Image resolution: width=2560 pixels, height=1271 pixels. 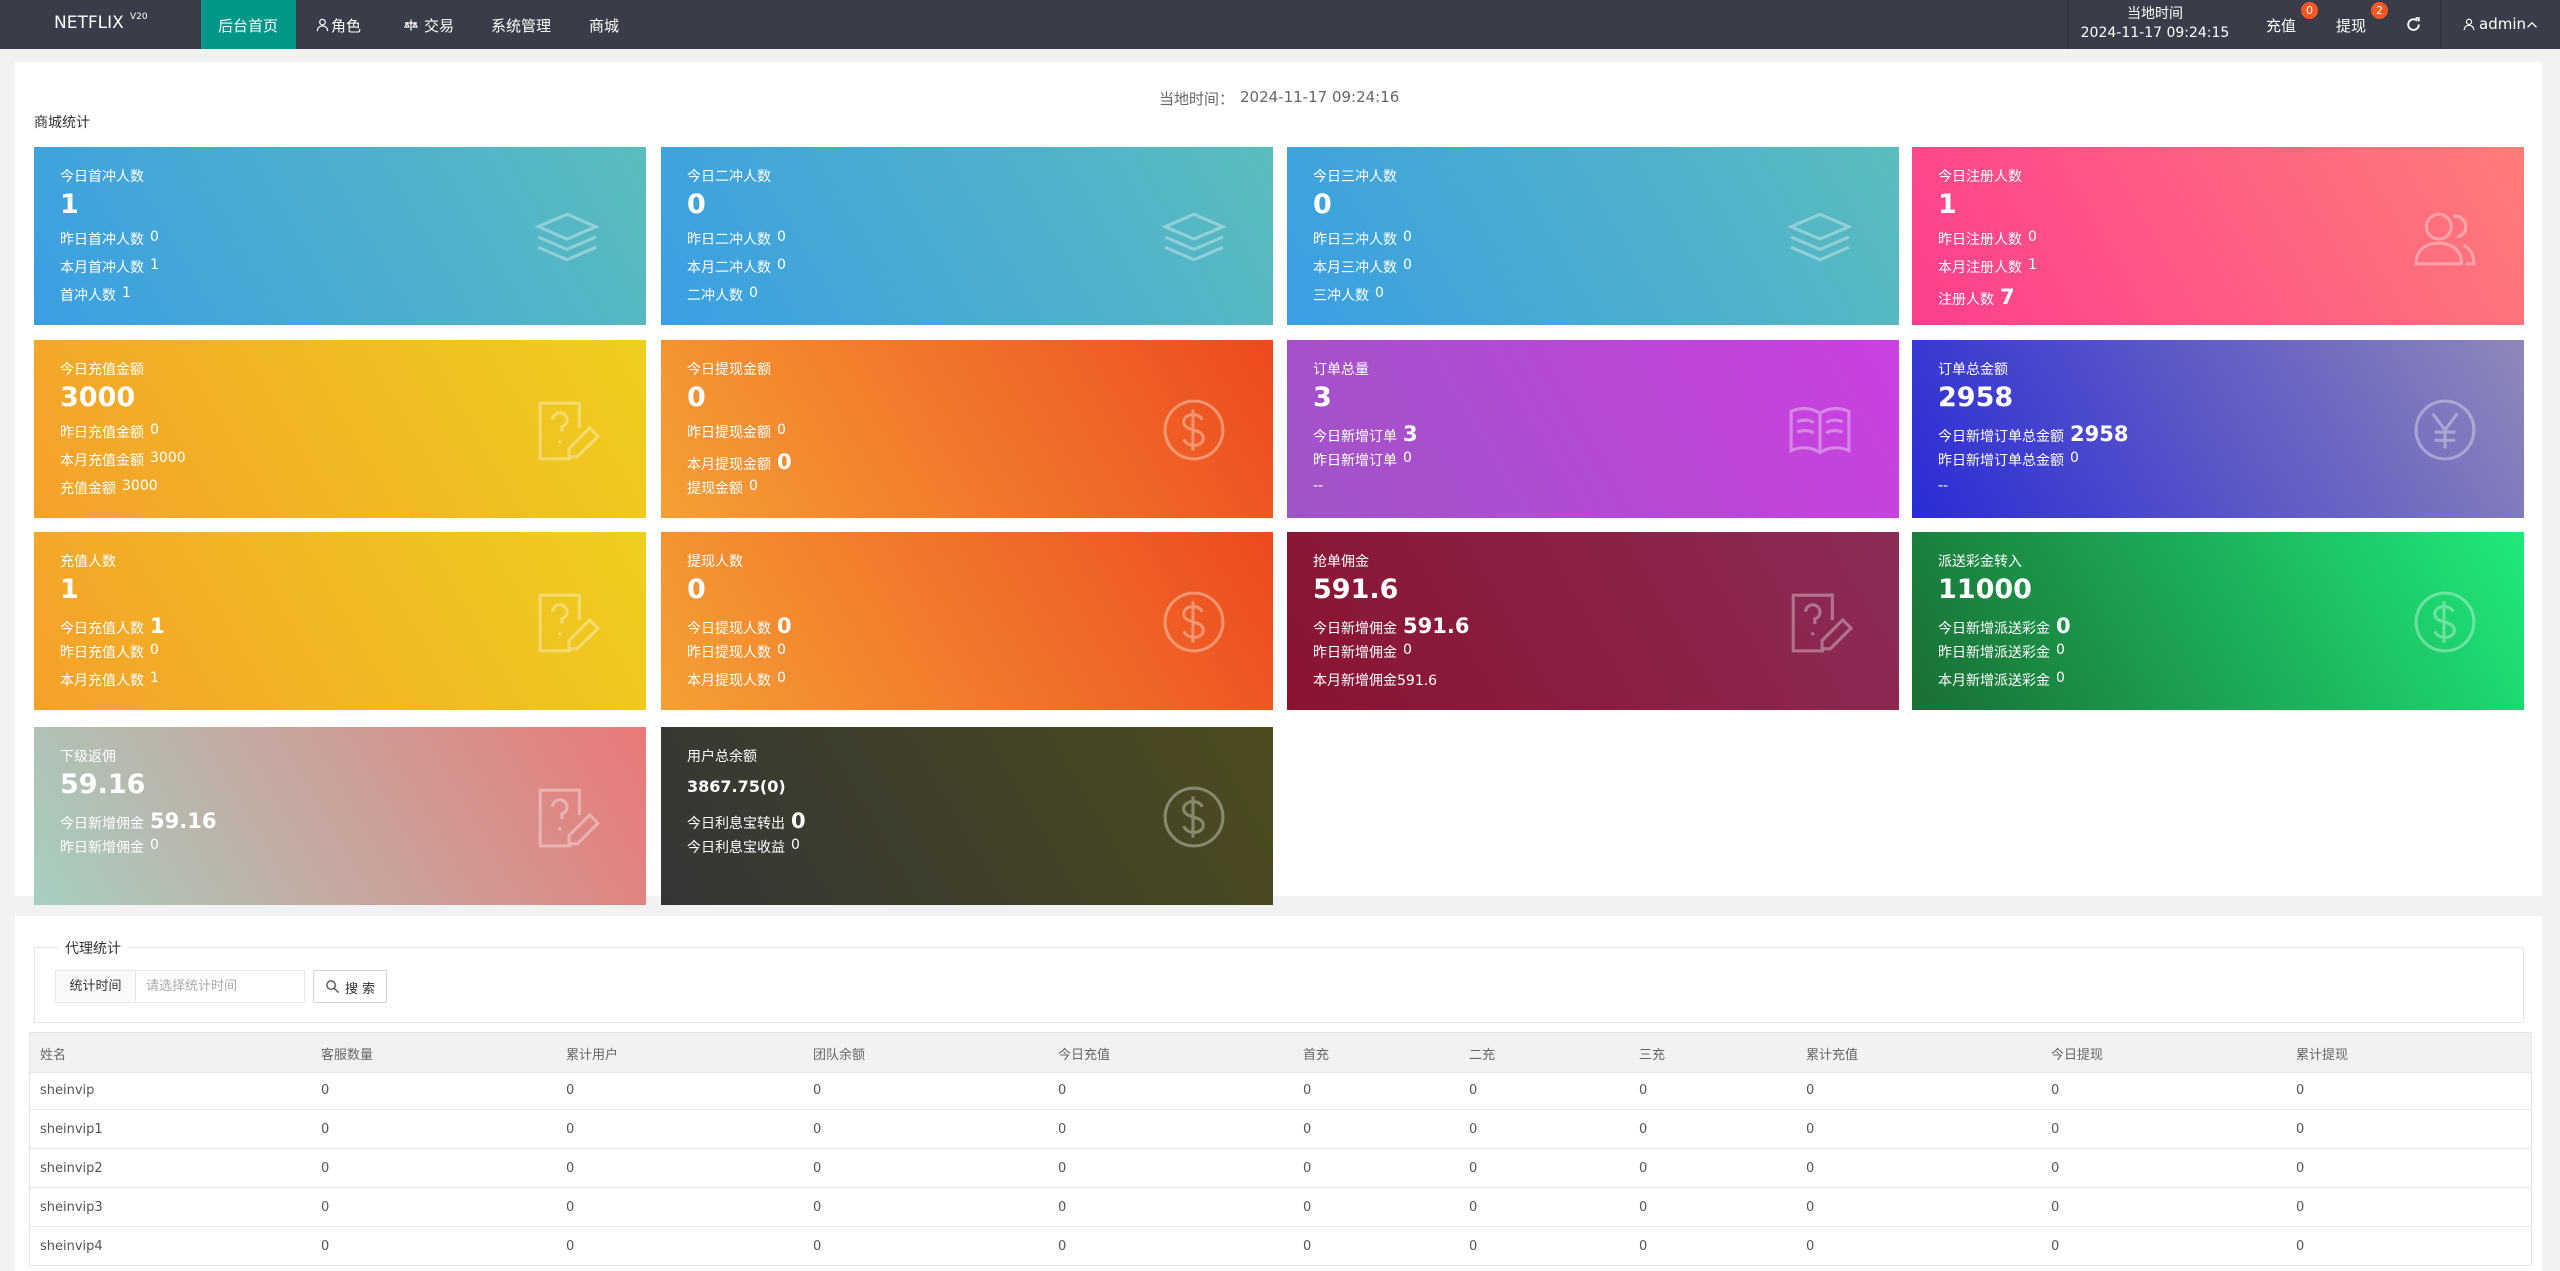 What do you see at coordinates (604, 26) in the screenshot?
I see `nav-item: 商城` at bounding box center [604, 26].